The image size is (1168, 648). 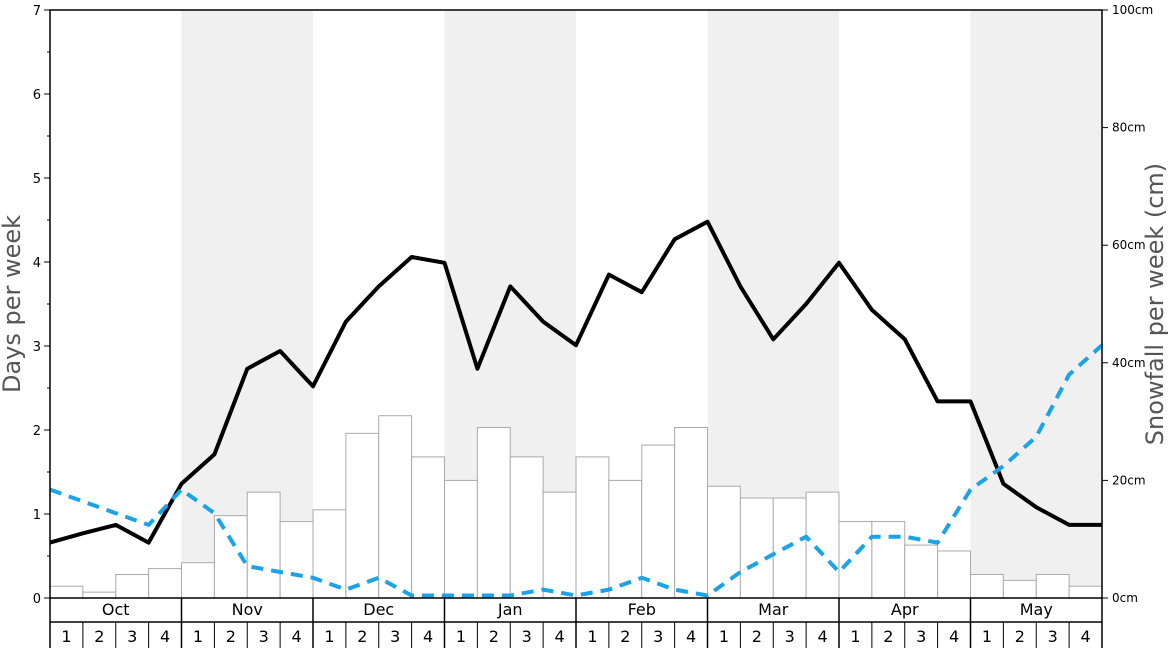 What do you see at coordinates (1125, 598) in the screenshot?
I see `right-tick-label: 0cm` at bounding box center [1125, 598].